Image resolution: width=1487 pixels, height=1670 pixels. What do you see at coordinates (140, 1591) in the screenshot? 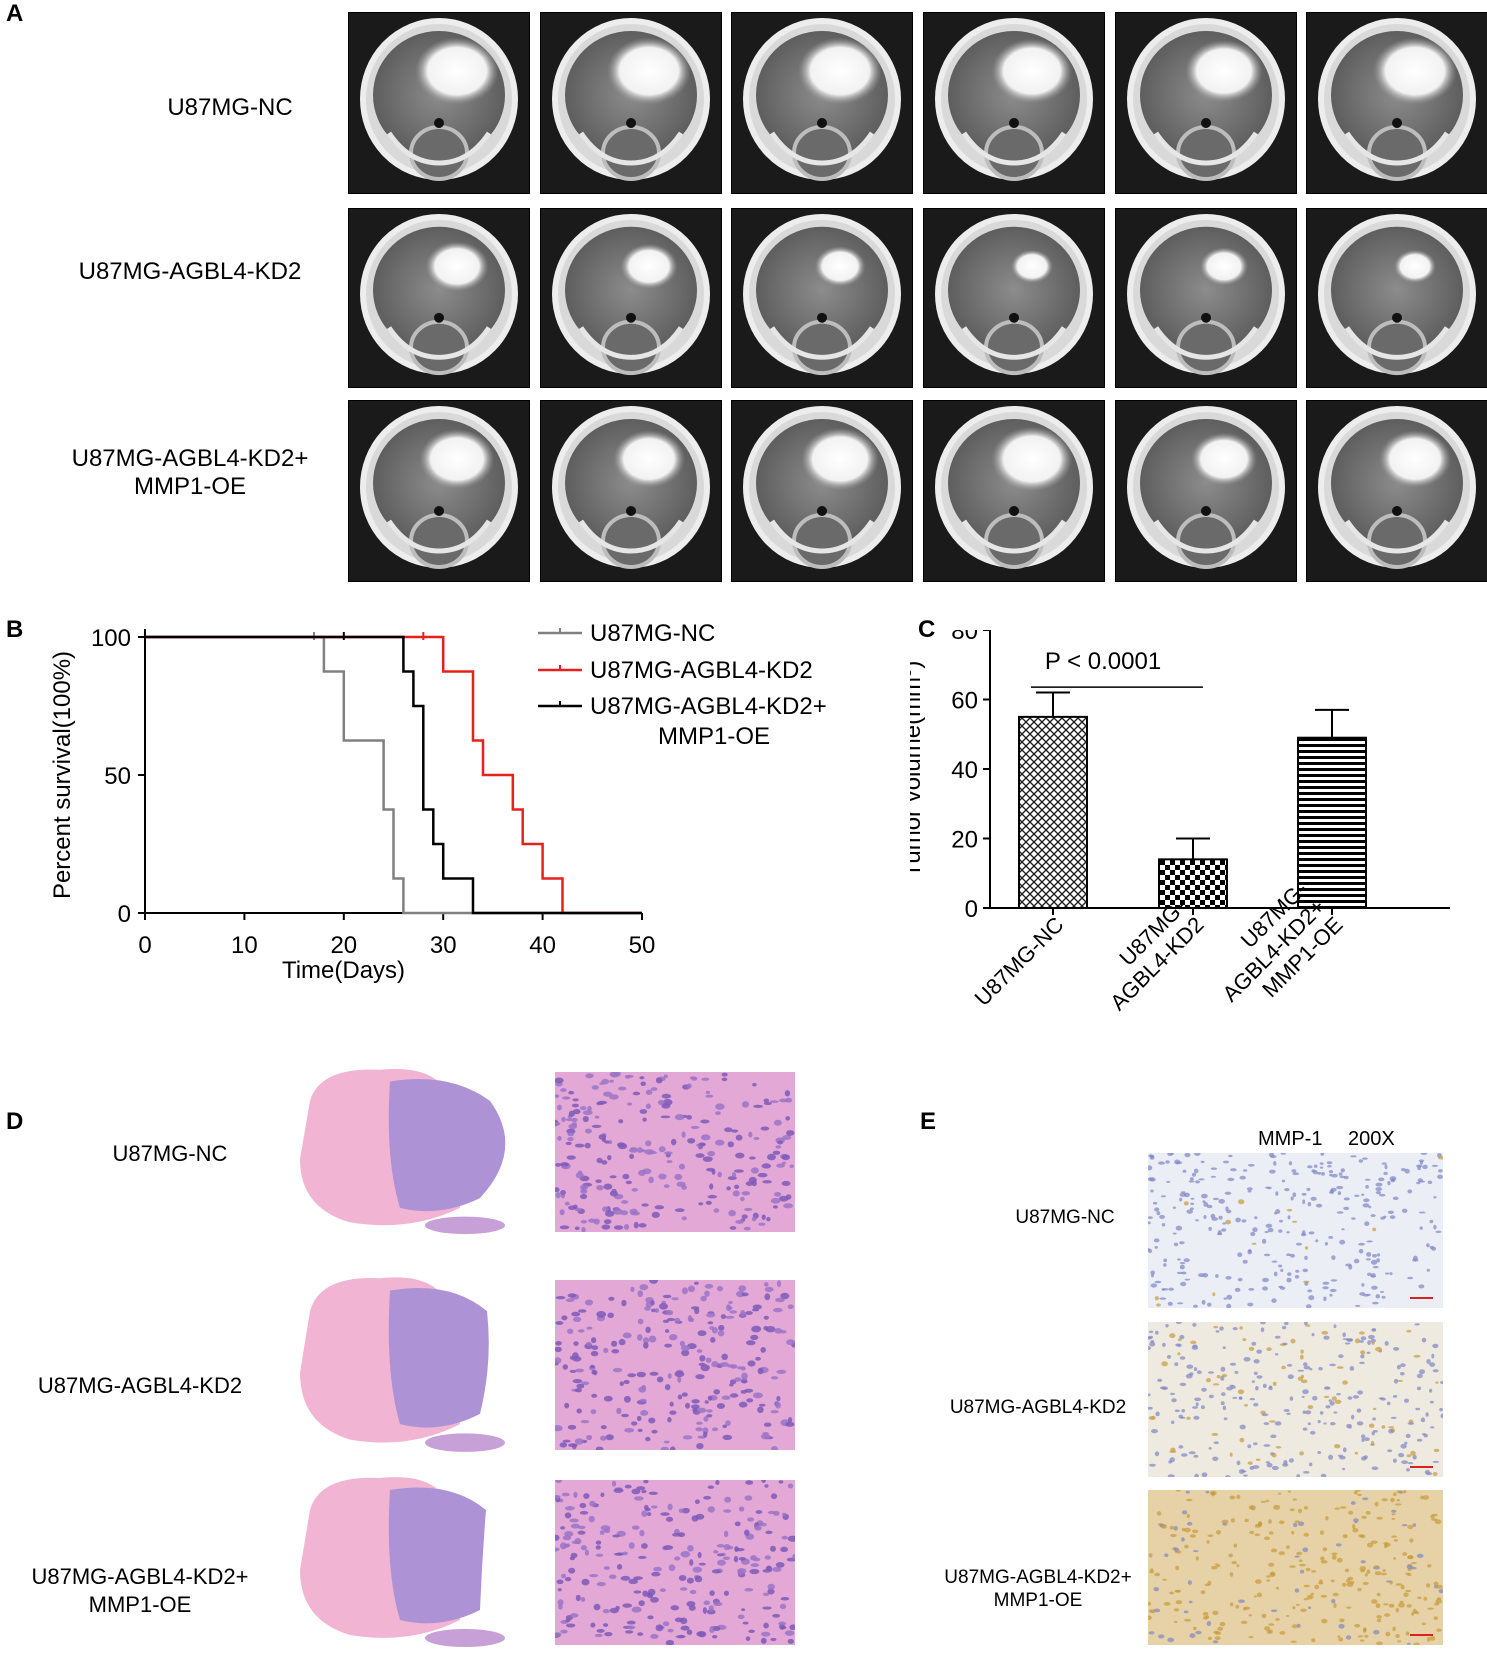
I see `panel-d-row3-label: U87MG-AGBL4-KD2+ MMP1-OE` at bounding box center [140, 1591].